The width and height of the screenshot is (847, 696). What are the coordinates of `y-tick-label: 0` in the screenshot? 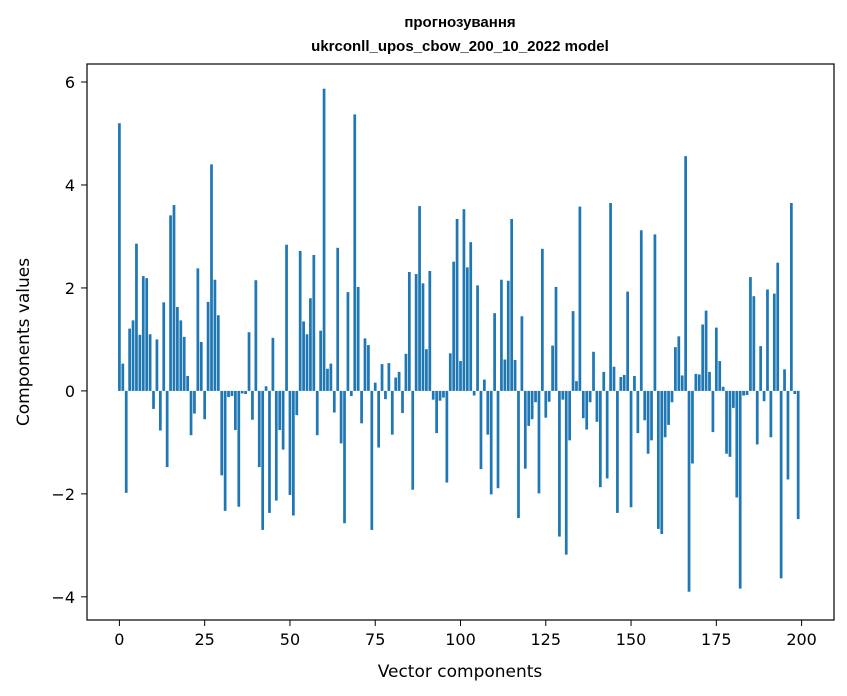 It's located at (70, 391).